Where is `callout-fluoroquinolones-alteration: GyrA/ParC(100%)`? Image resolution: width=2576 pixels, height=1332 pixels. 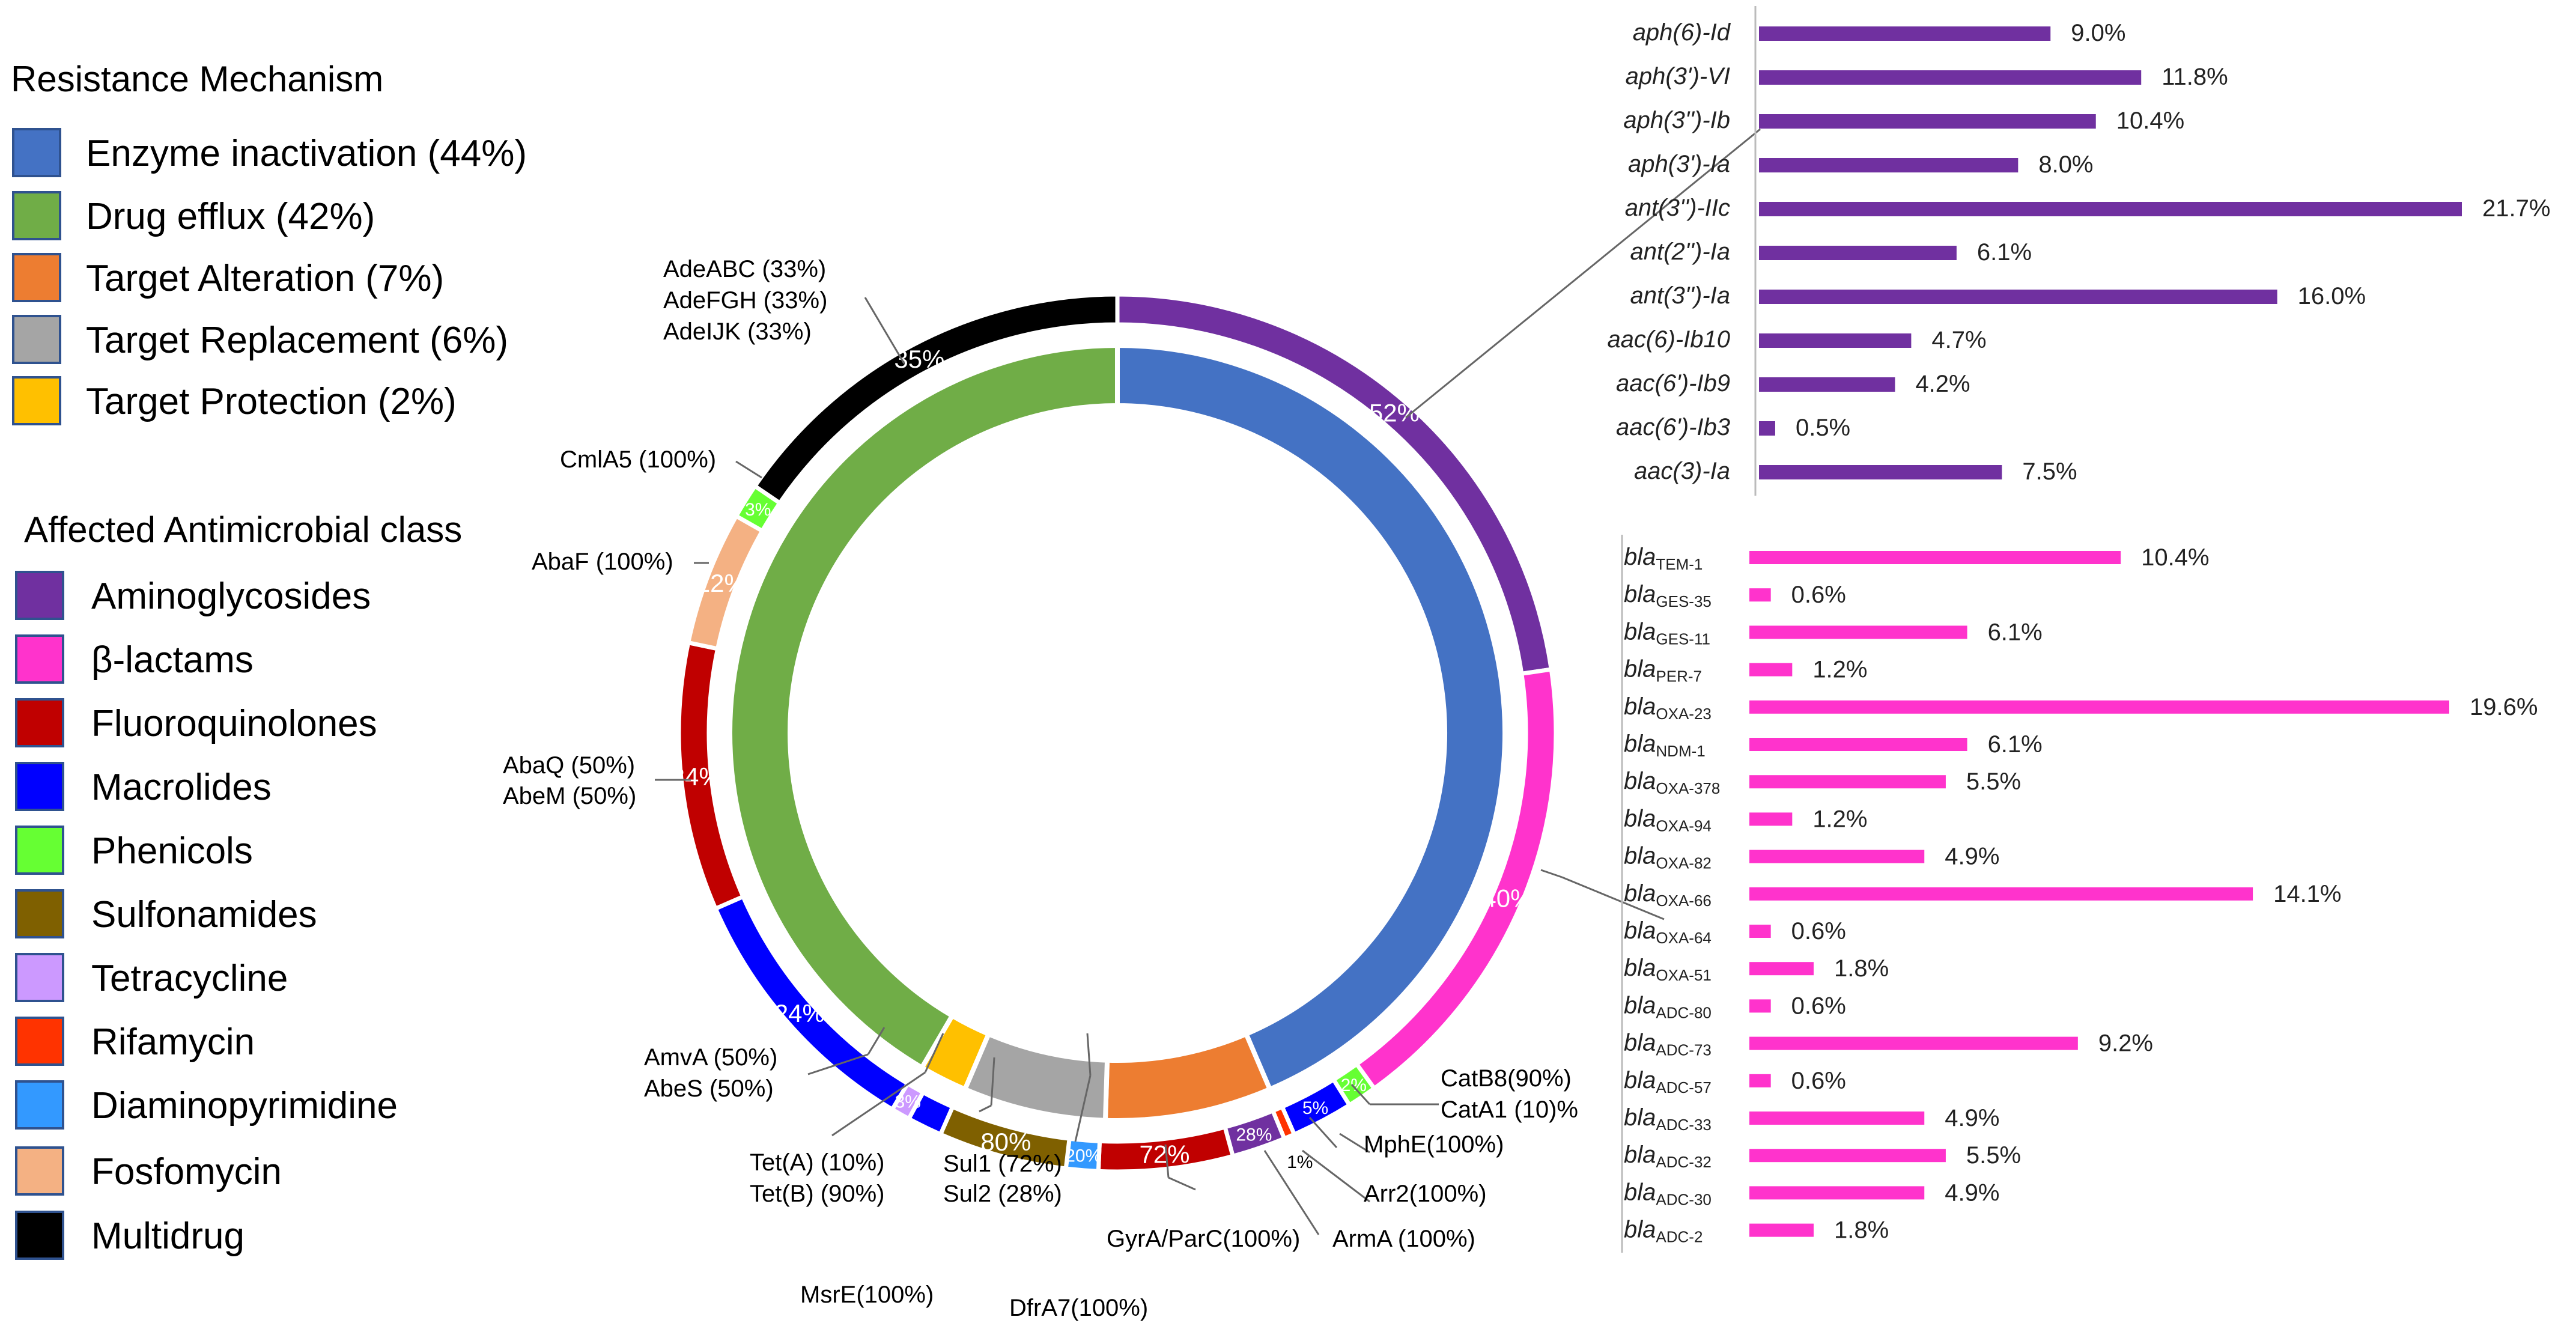
callout-fluoroquinolones-alteration: GyrA/ParC(100%) is located at coordinates (1203, 1239).